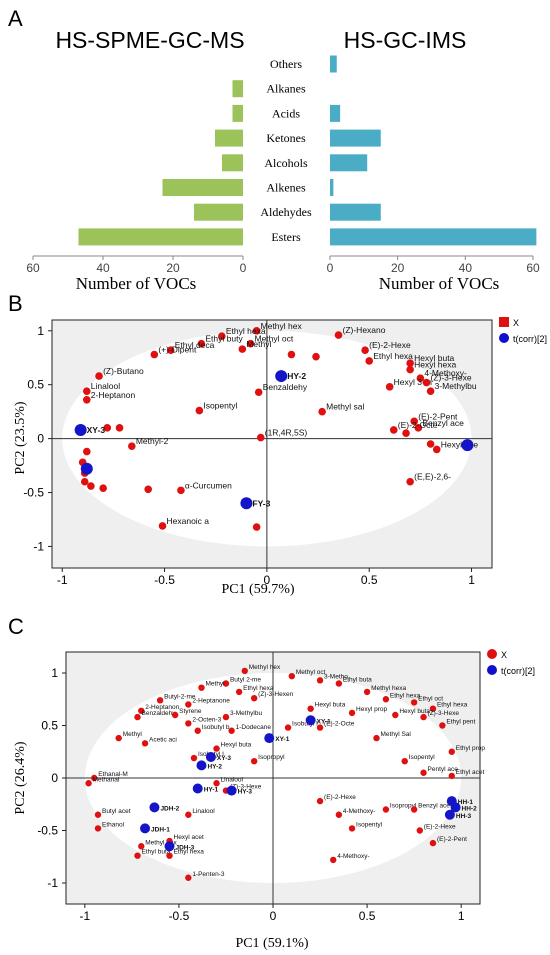 The height and width of the screenshot is (955, 550). What do you see at coordinates (432, 477) in the screenshot?
I see `variable-label-b: (E,E)-2,6-` at bounding box center [432, 477].